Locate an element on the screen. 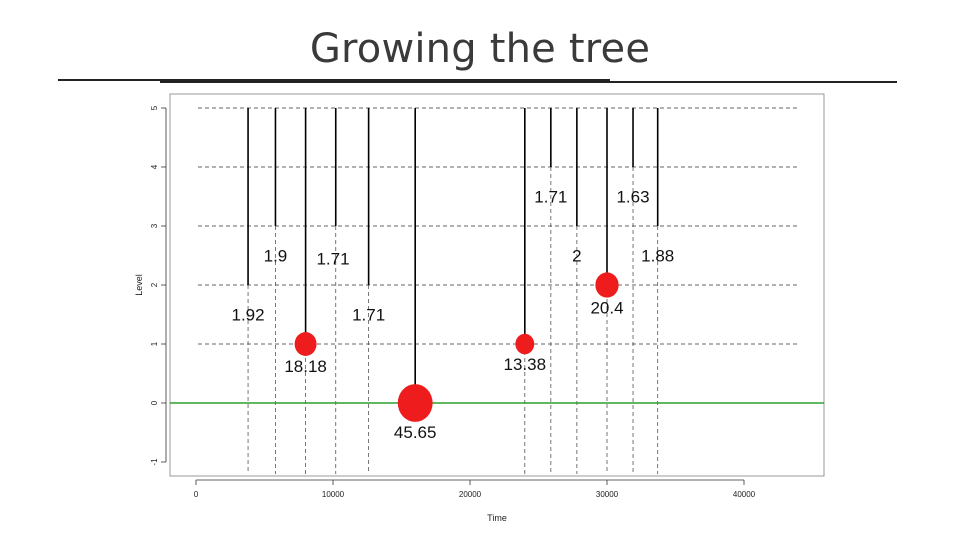 Image resolution: width=960 pixels, height=540 pixels. x-tick-label-2: 20000 is located at coordinates (470, 494).